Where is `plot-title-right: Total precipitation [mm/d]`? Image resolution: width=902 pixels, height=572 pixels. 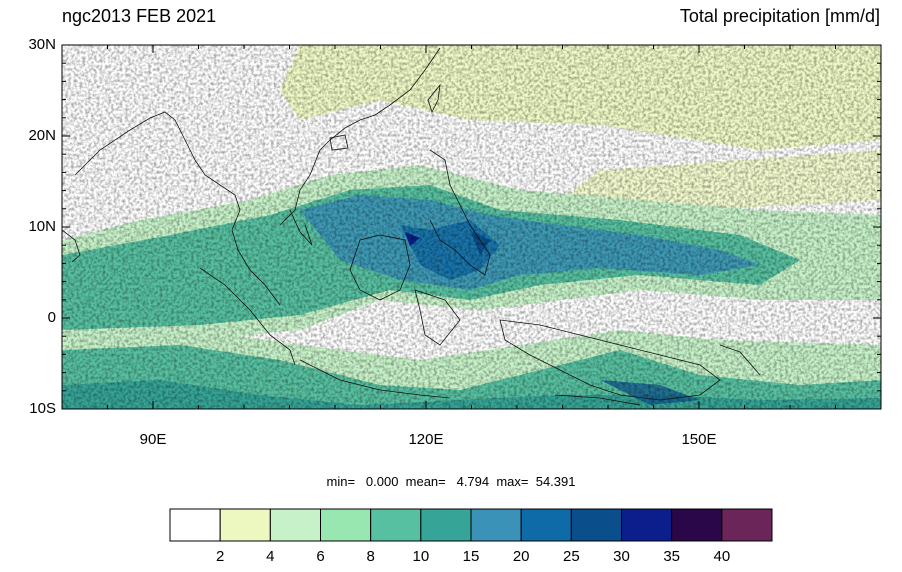
plot-title-right: Total precipitation [mm/d] is located at coordinates (779, 16).